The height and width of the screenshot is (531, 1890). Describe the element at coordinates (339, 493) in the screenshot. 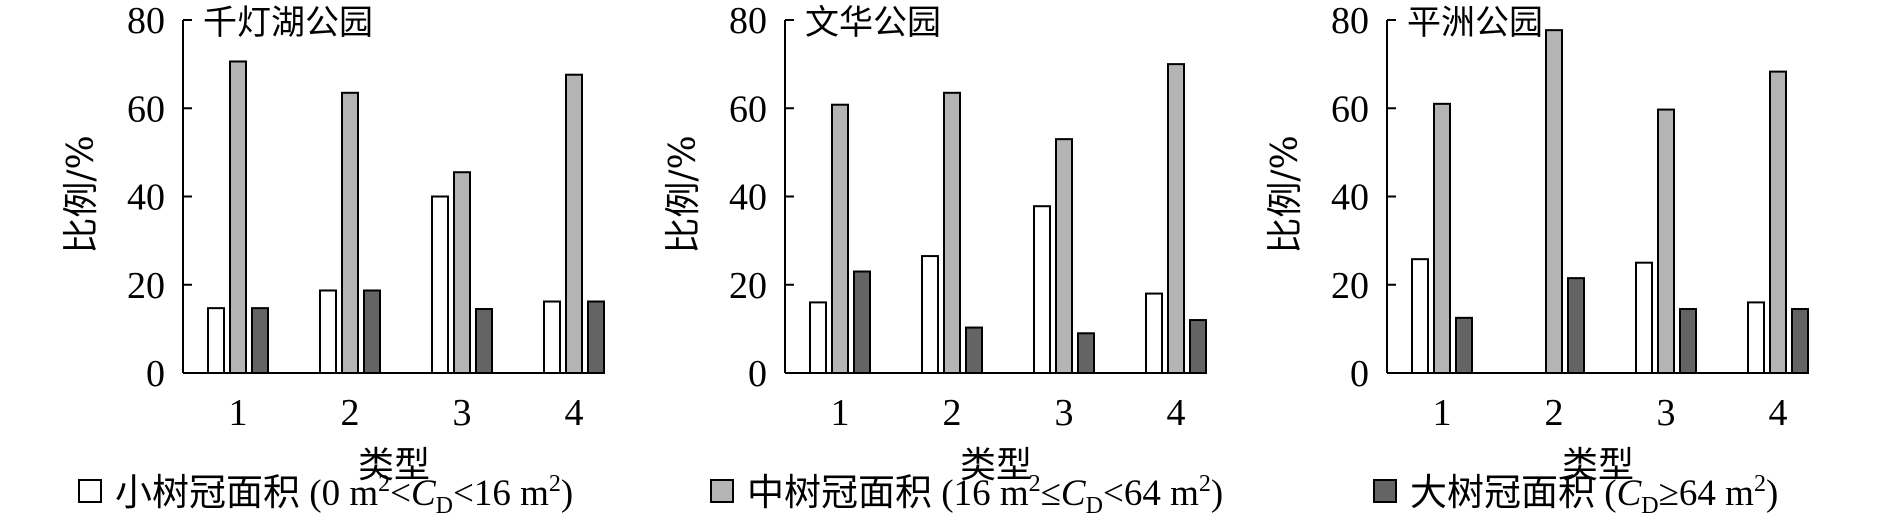

I see `legend-range: (0 m` at that location.